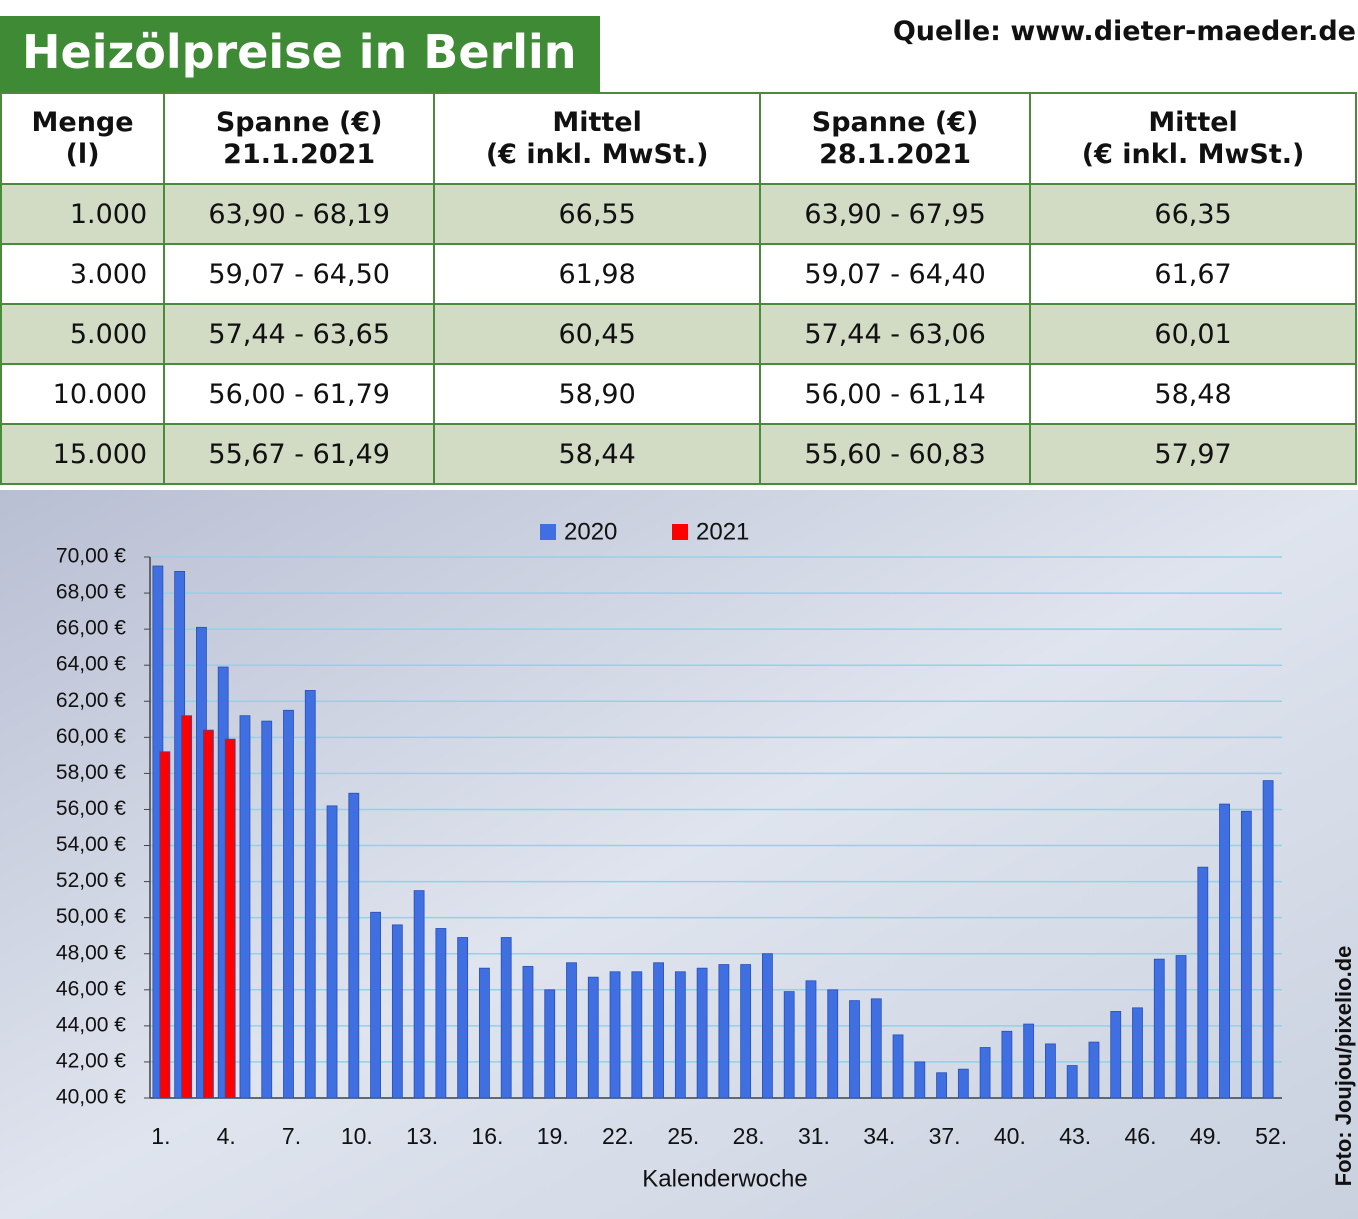 This screenshot has height=1219, width=1358. I want to click on y-tick-label: 48,00 €, so click(91, 952).